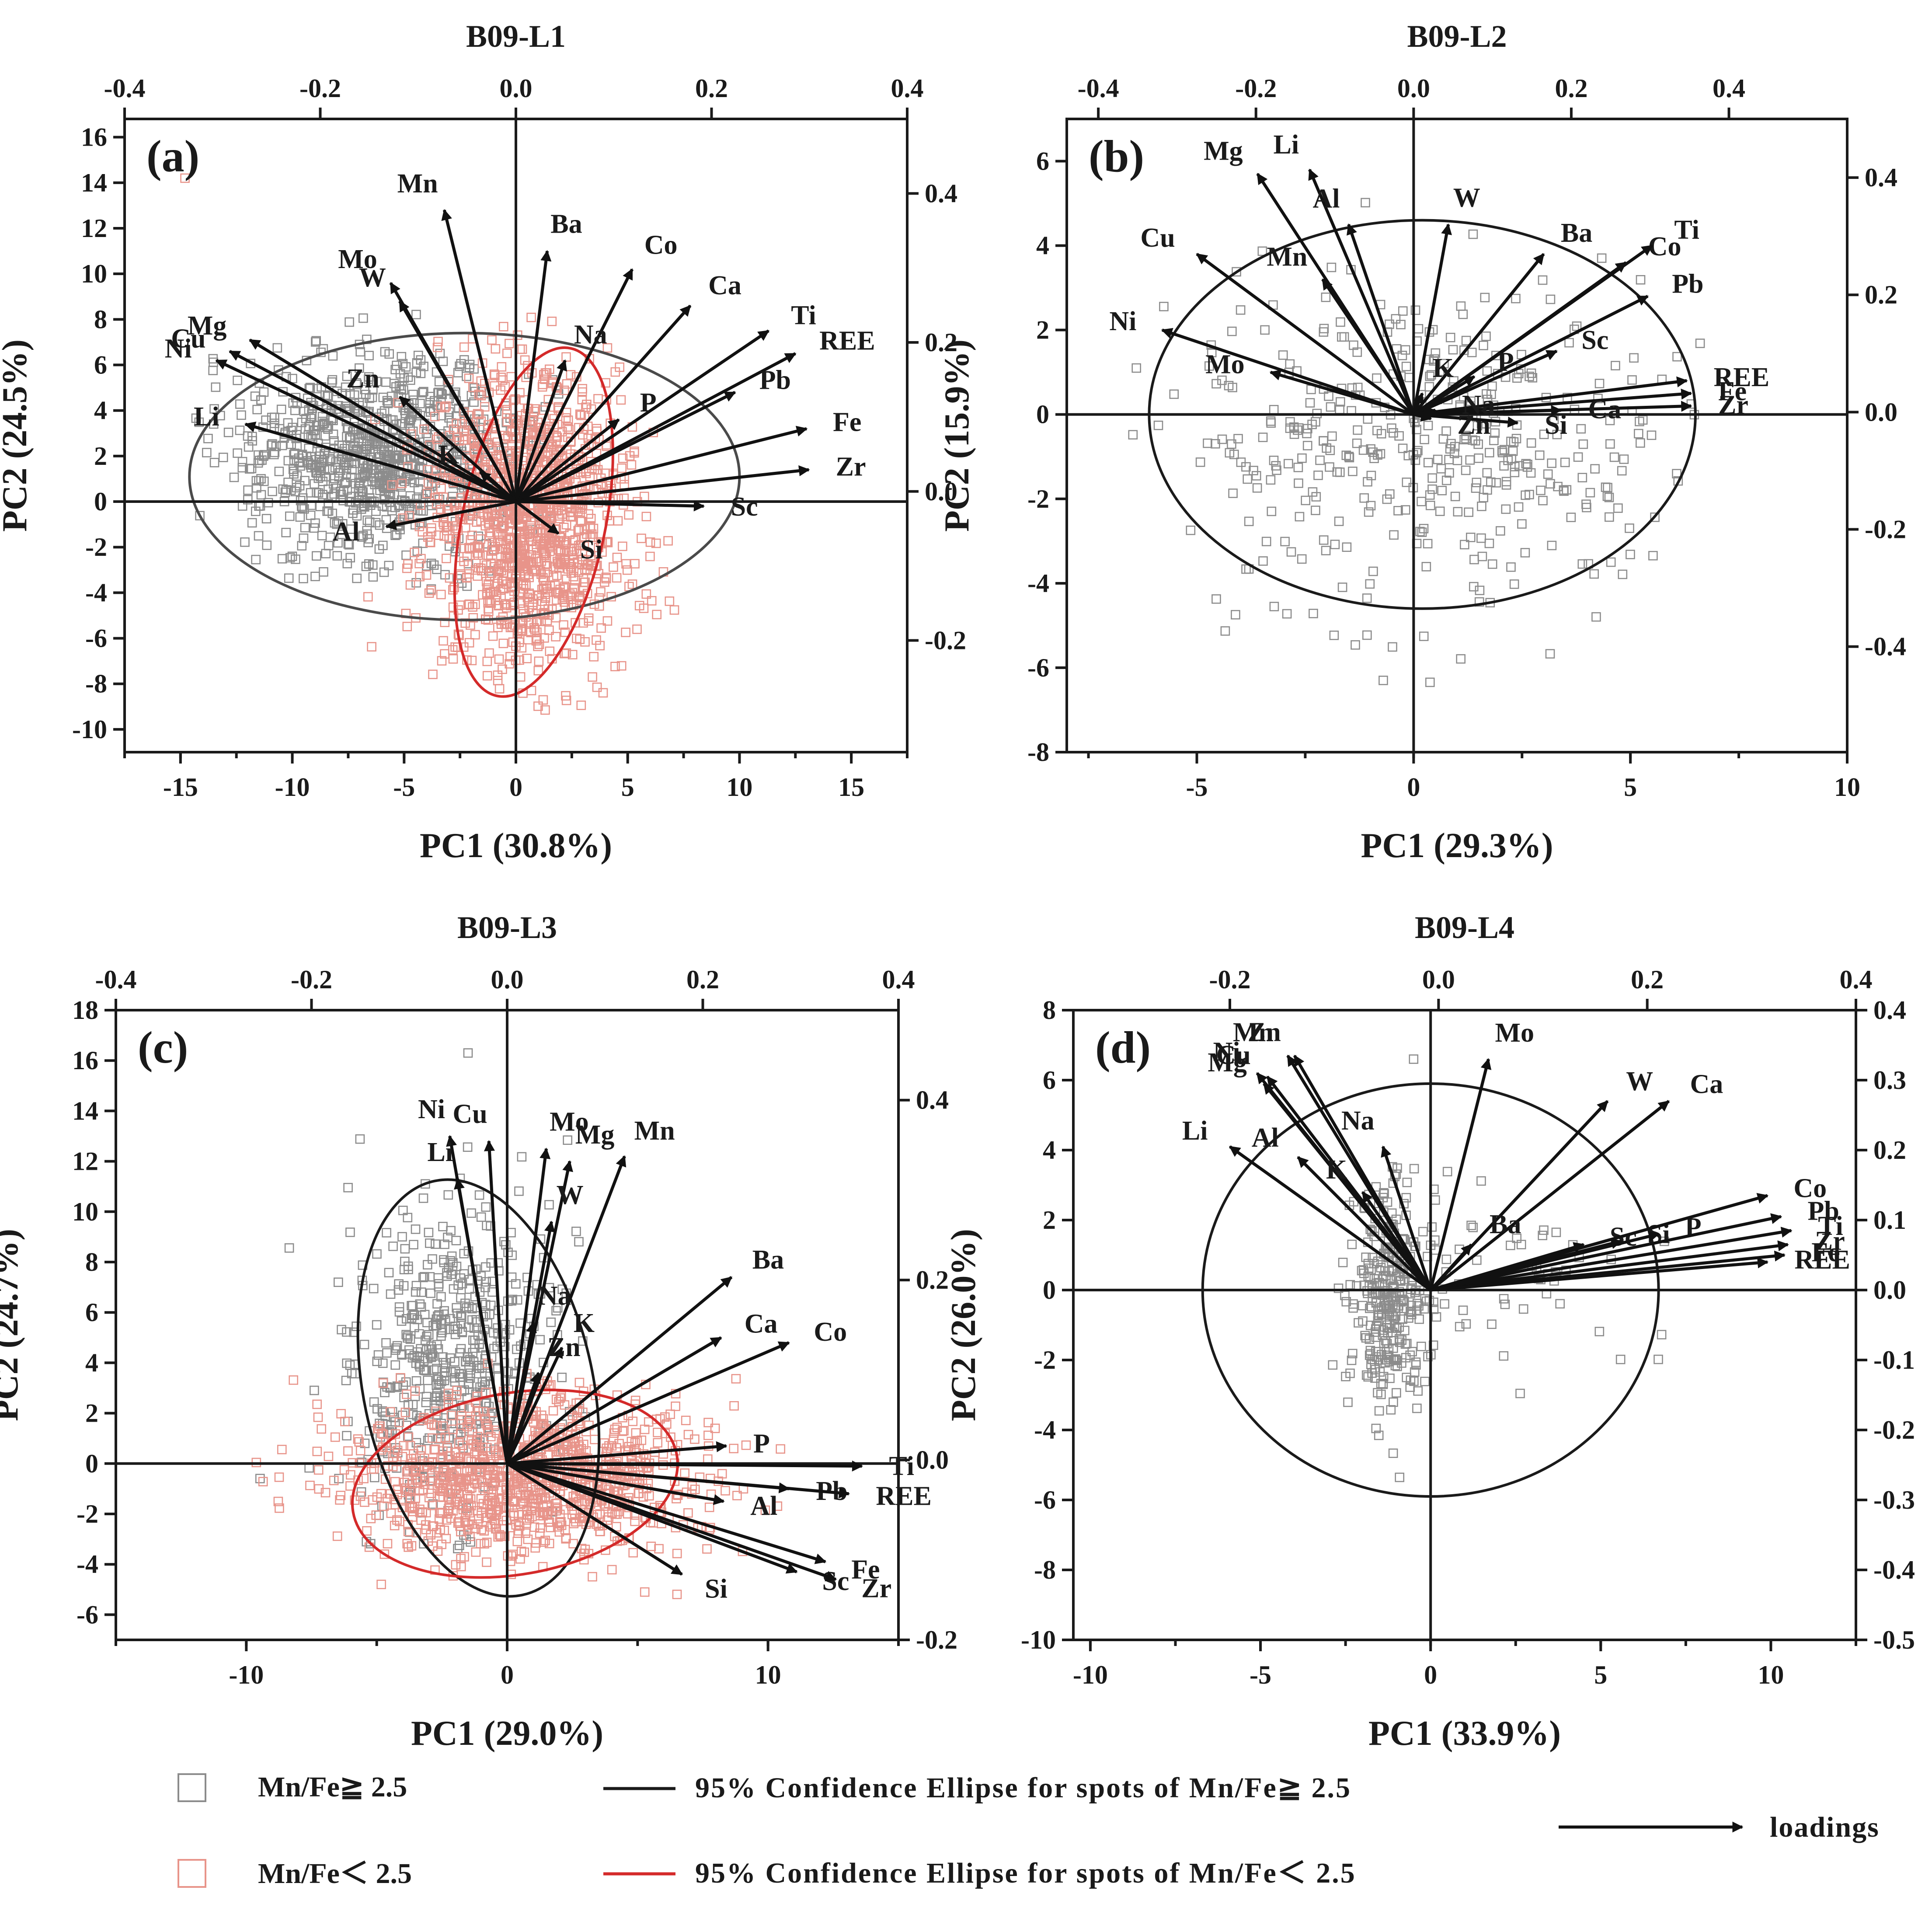 The width and height of the screenshot is (1932, 1911). What do you see at coordinates (1341, 393) in the screenshot?
I see `loading-arrow-mo` at bounding box center [1341, 393].